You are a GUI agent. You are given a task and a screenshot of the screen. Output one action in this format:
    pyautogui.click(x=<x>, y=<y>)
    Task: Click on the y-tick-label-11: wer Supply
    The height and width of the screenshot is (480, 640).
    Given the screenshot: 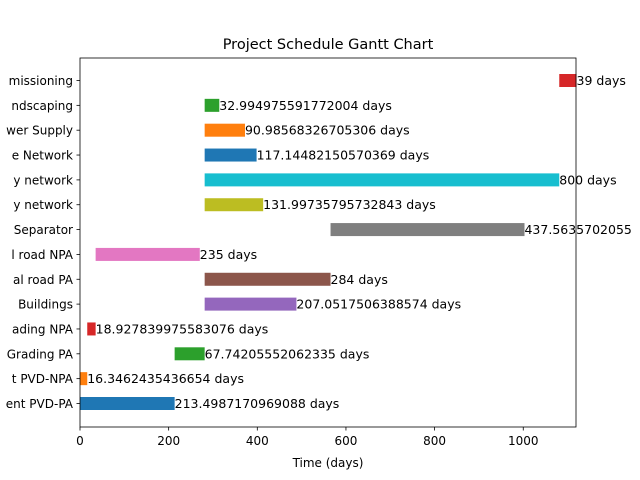 What is the action you would take?
    pyautogui.click(x=39, y=131)
    